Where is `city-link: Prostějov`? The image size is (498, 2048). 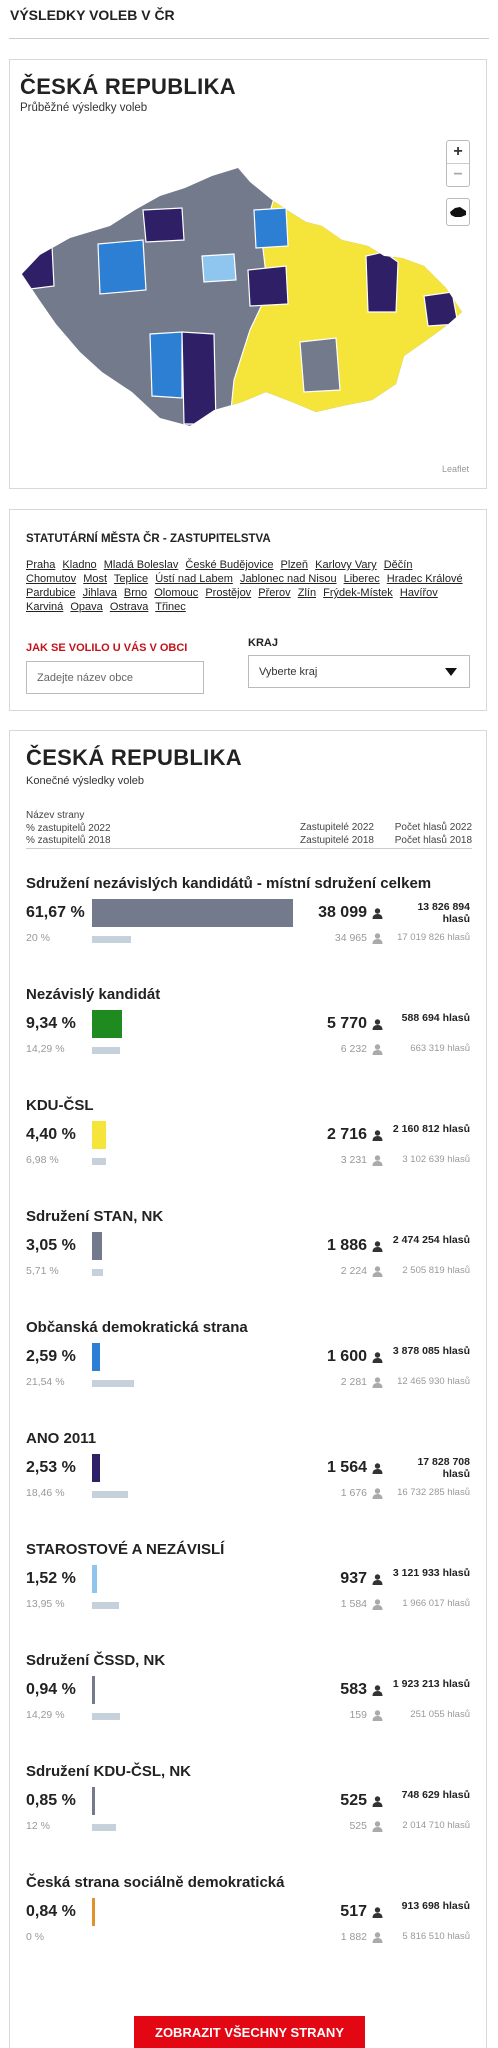 city-link: Prostějov is located at coordinates (228, 593).